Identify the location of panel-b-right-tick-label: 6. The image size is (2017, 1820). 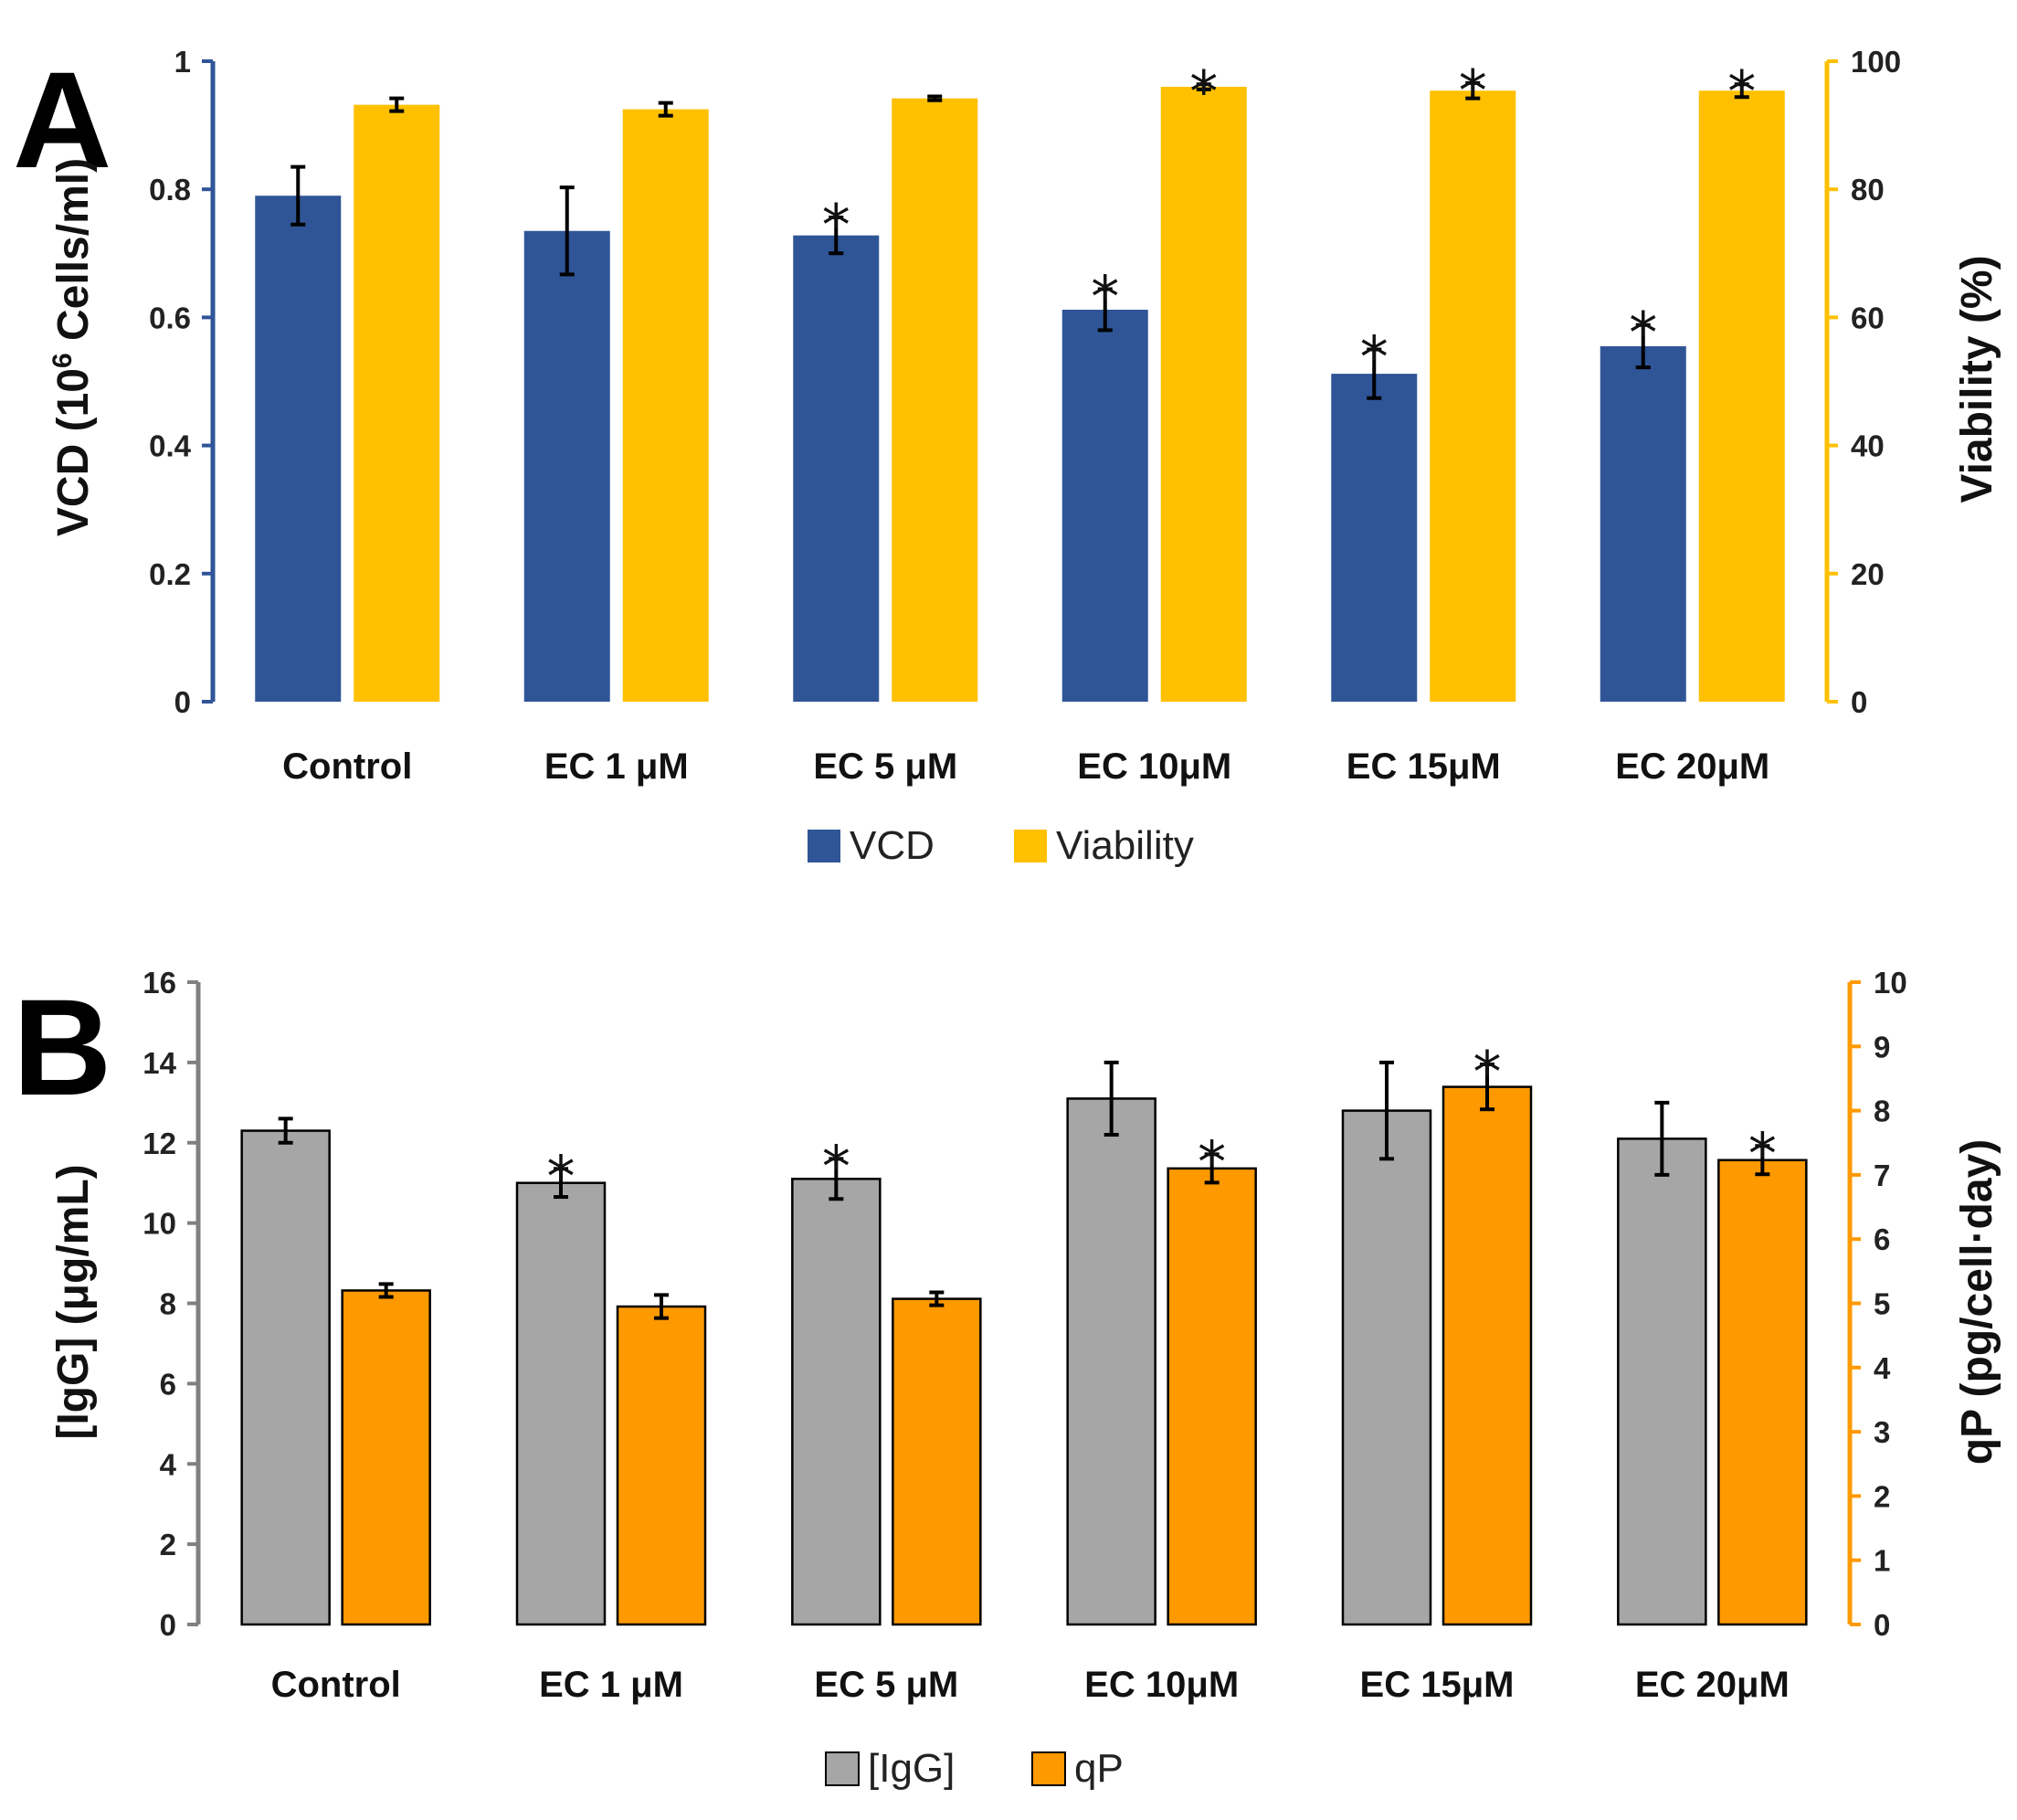
(1882, 1239).